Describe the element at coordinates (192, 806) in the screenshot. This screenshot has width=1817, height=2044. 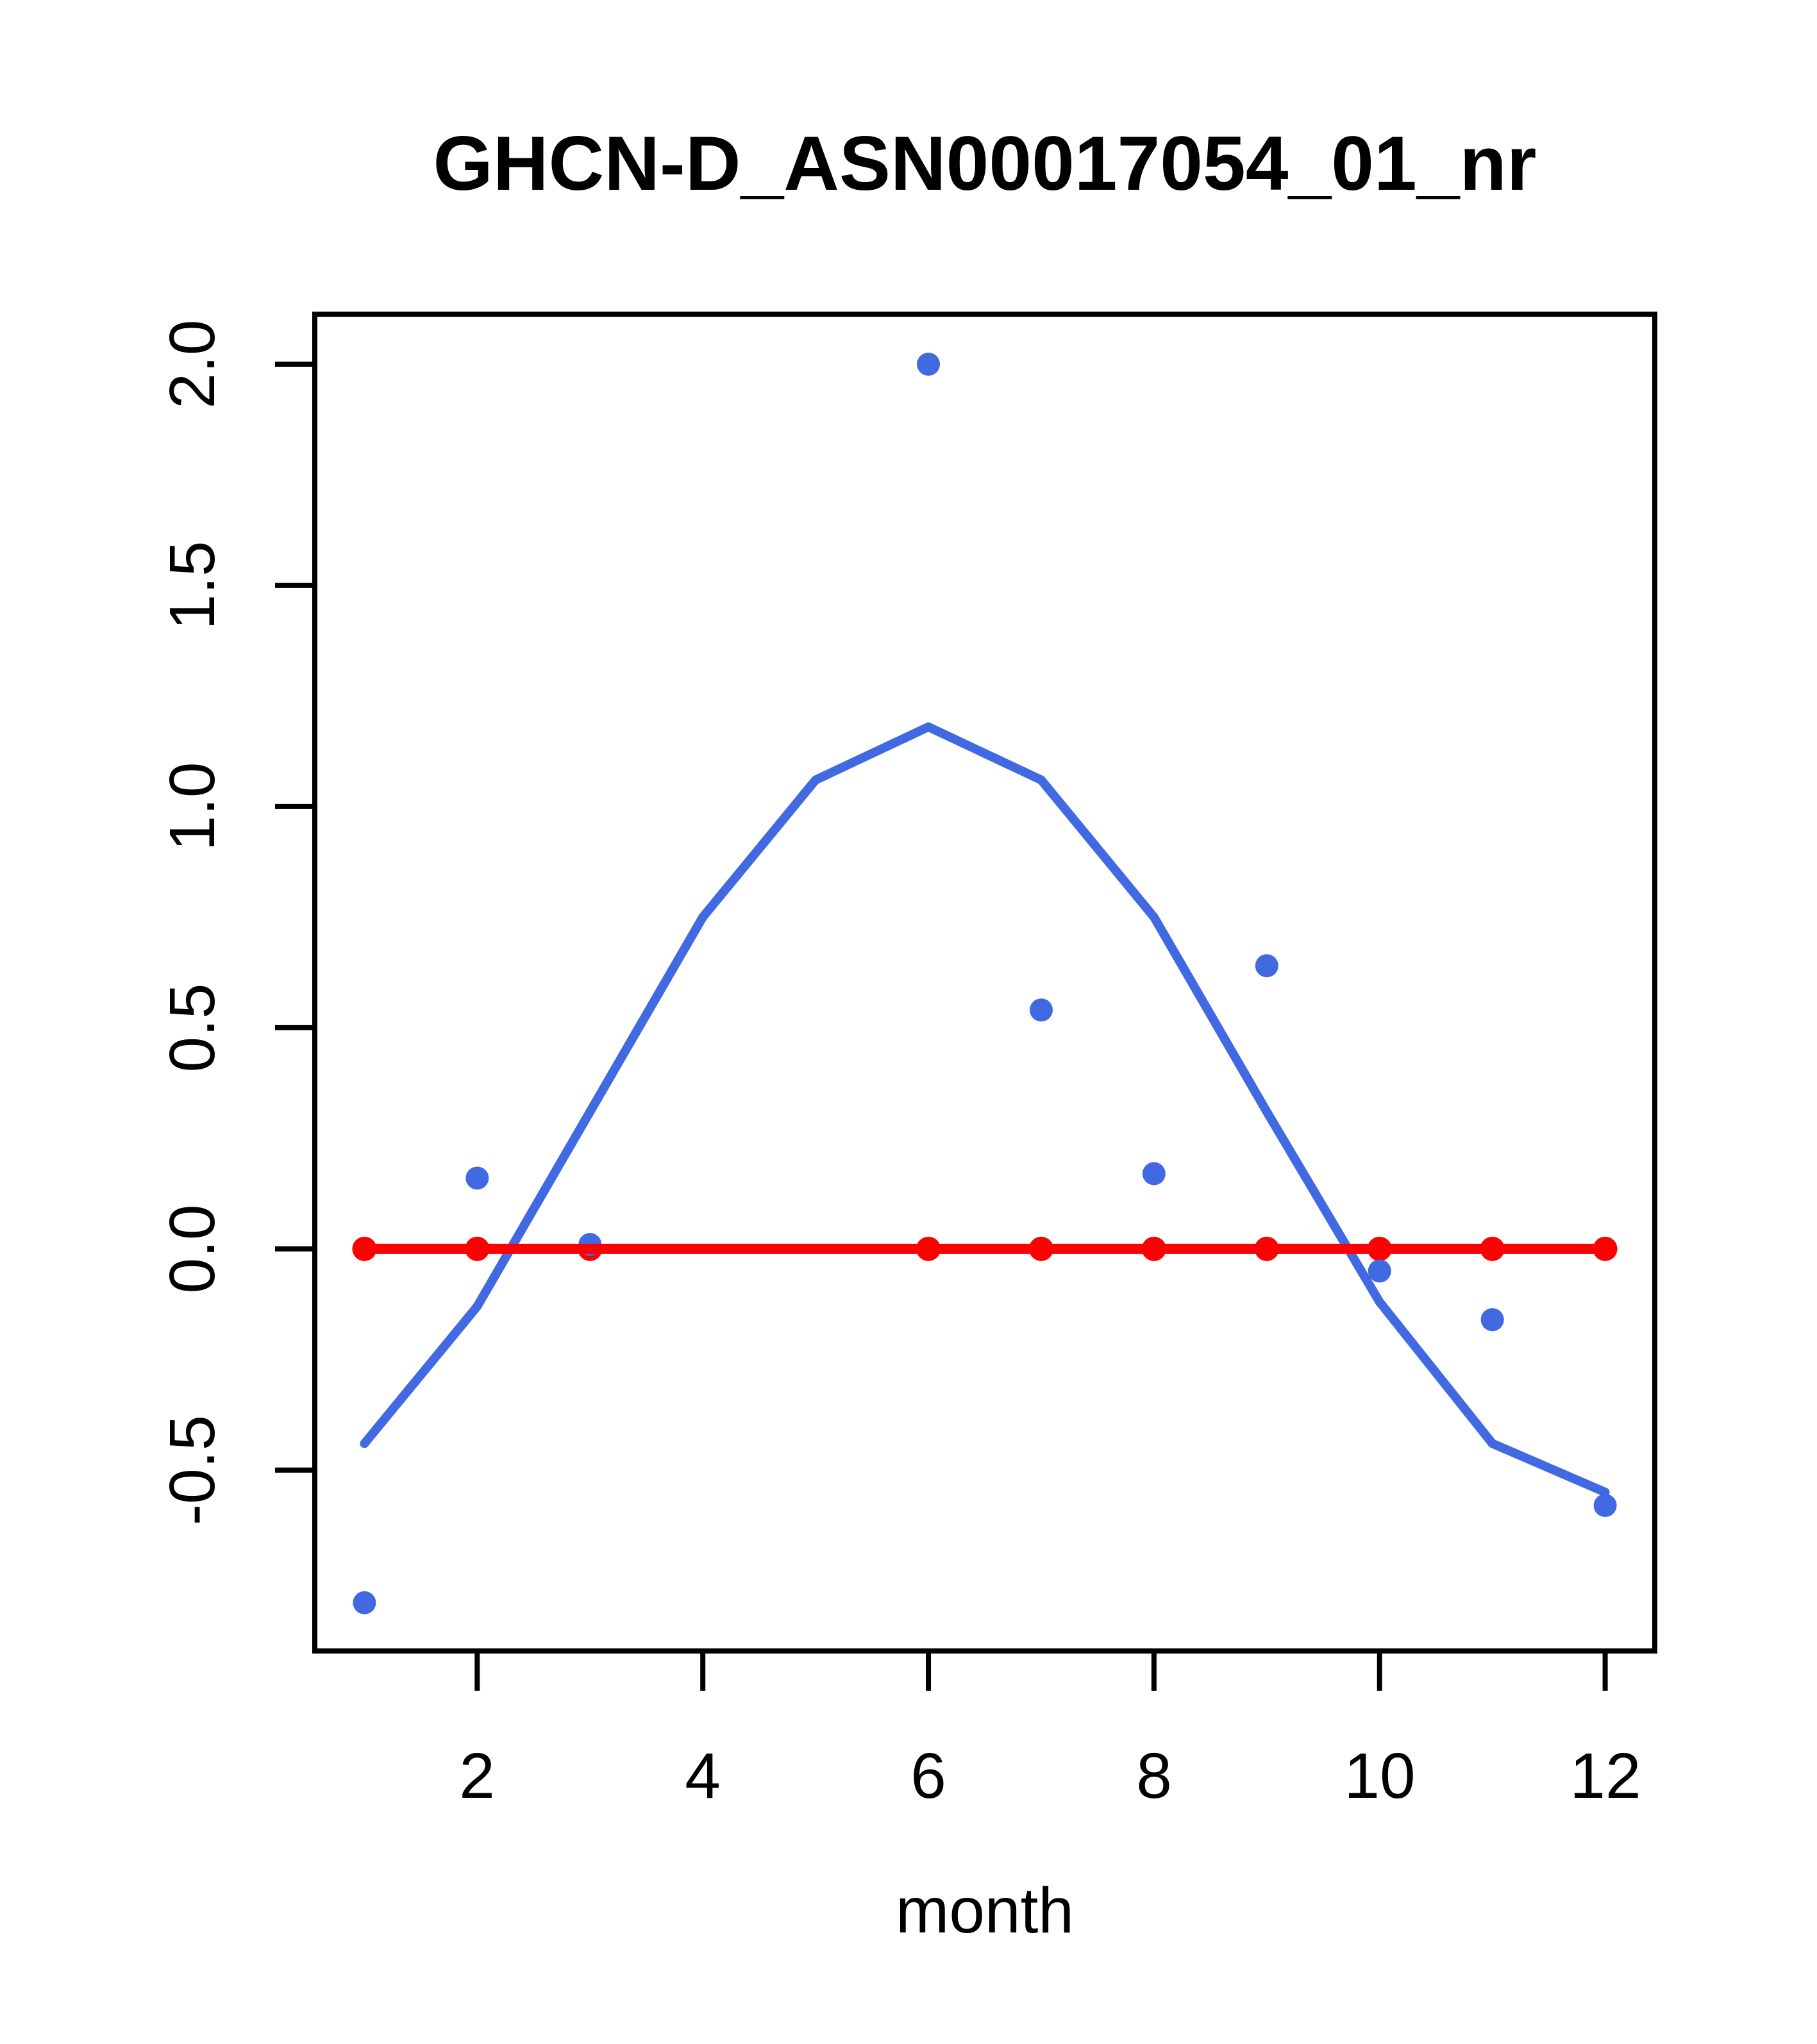
I see `y-tick-label: 1.0` at that location.